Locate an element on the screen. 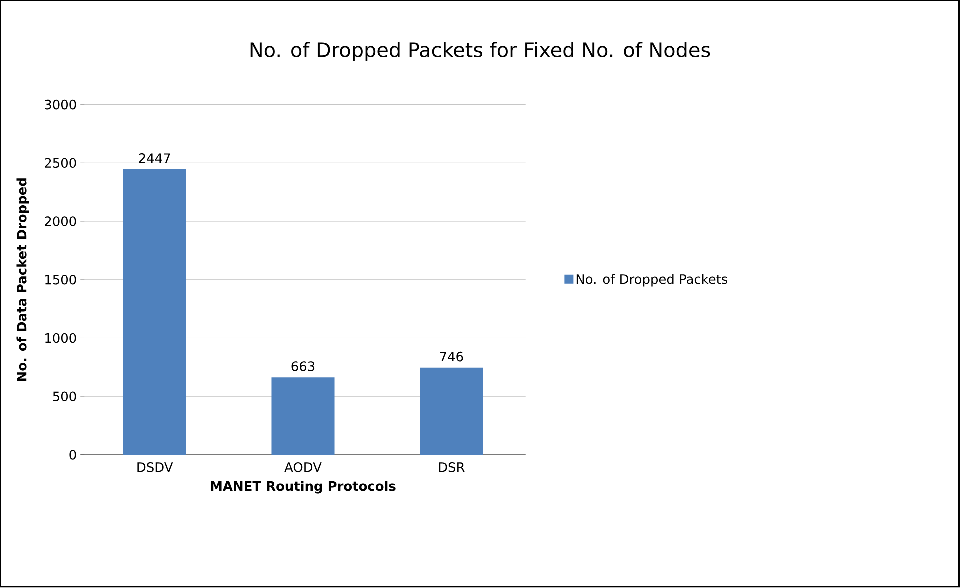 The height and width of the screenshot is (588, 960). data-label: 2447 is located at coordinates (154, 159).